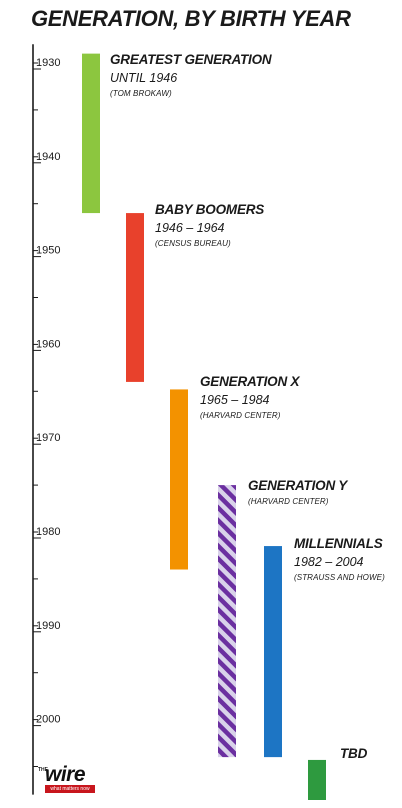 The height and width of the screenshot is (808, 402). I want to click on generation-range: 1946 – 1964, so click(190, 228).